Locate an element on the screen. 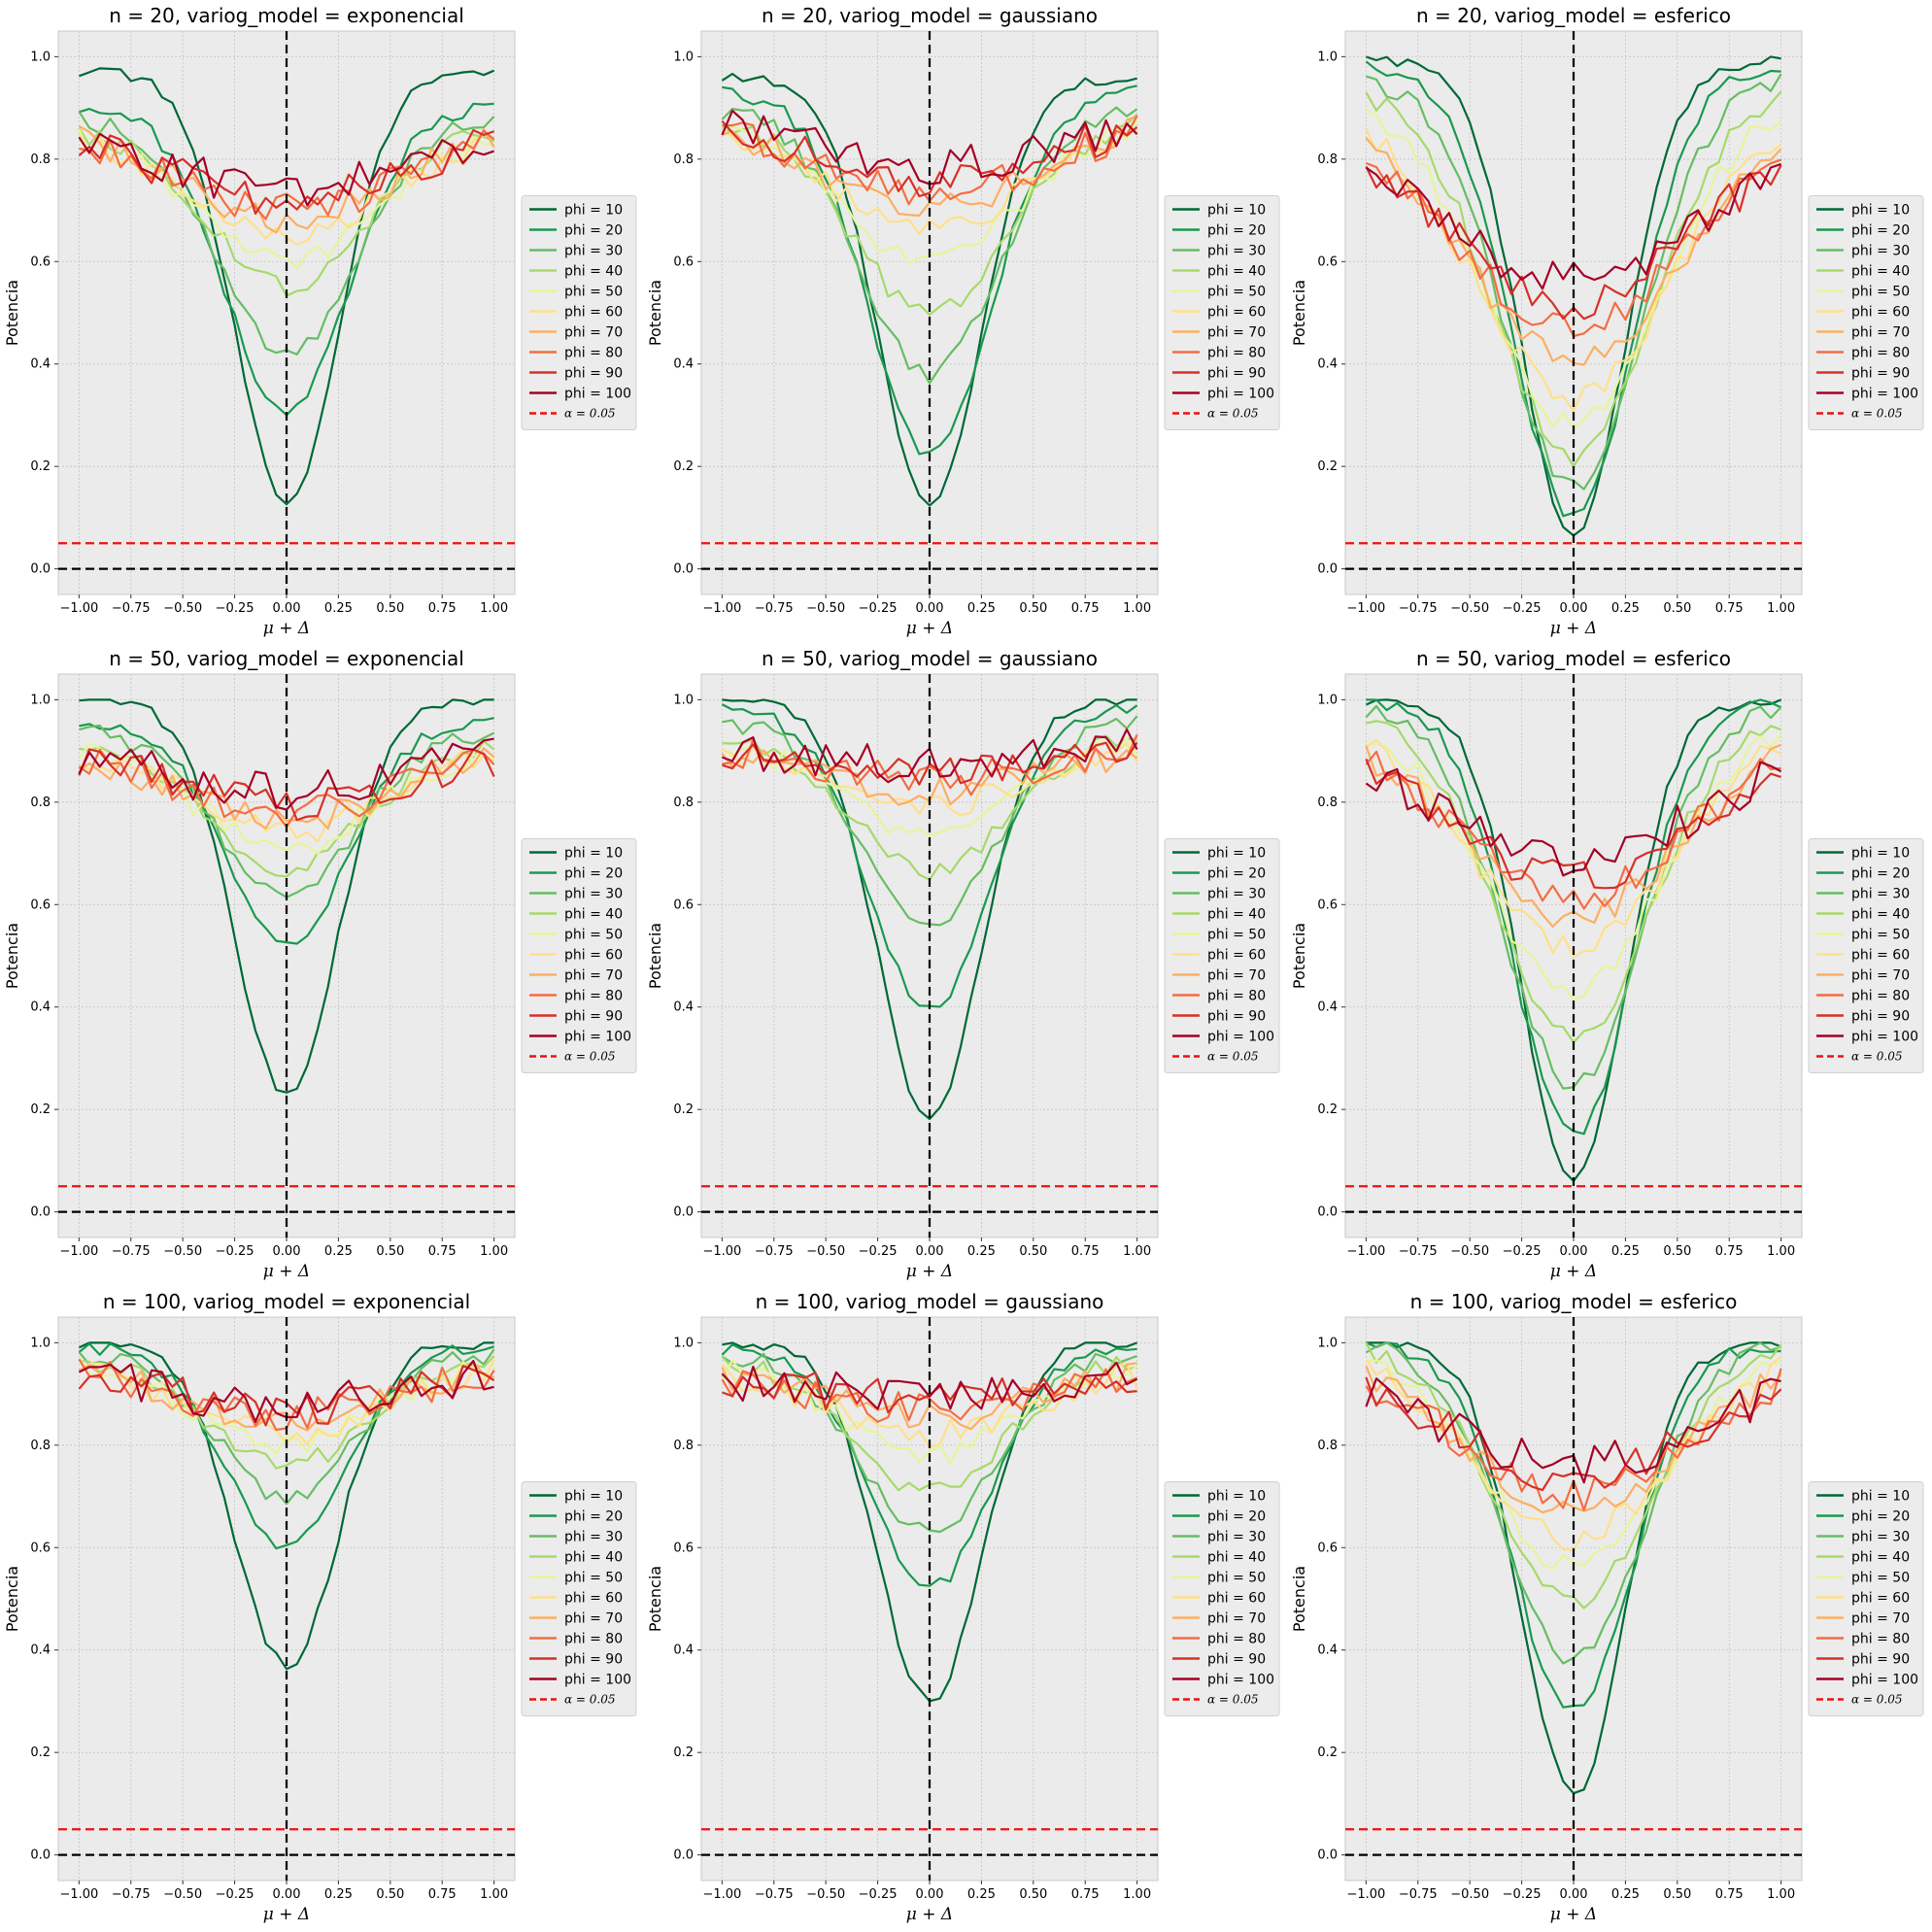 This screenshot has width=1932, height=1932. y-tick-label: 0.6 is located at coordinates (683, 905).